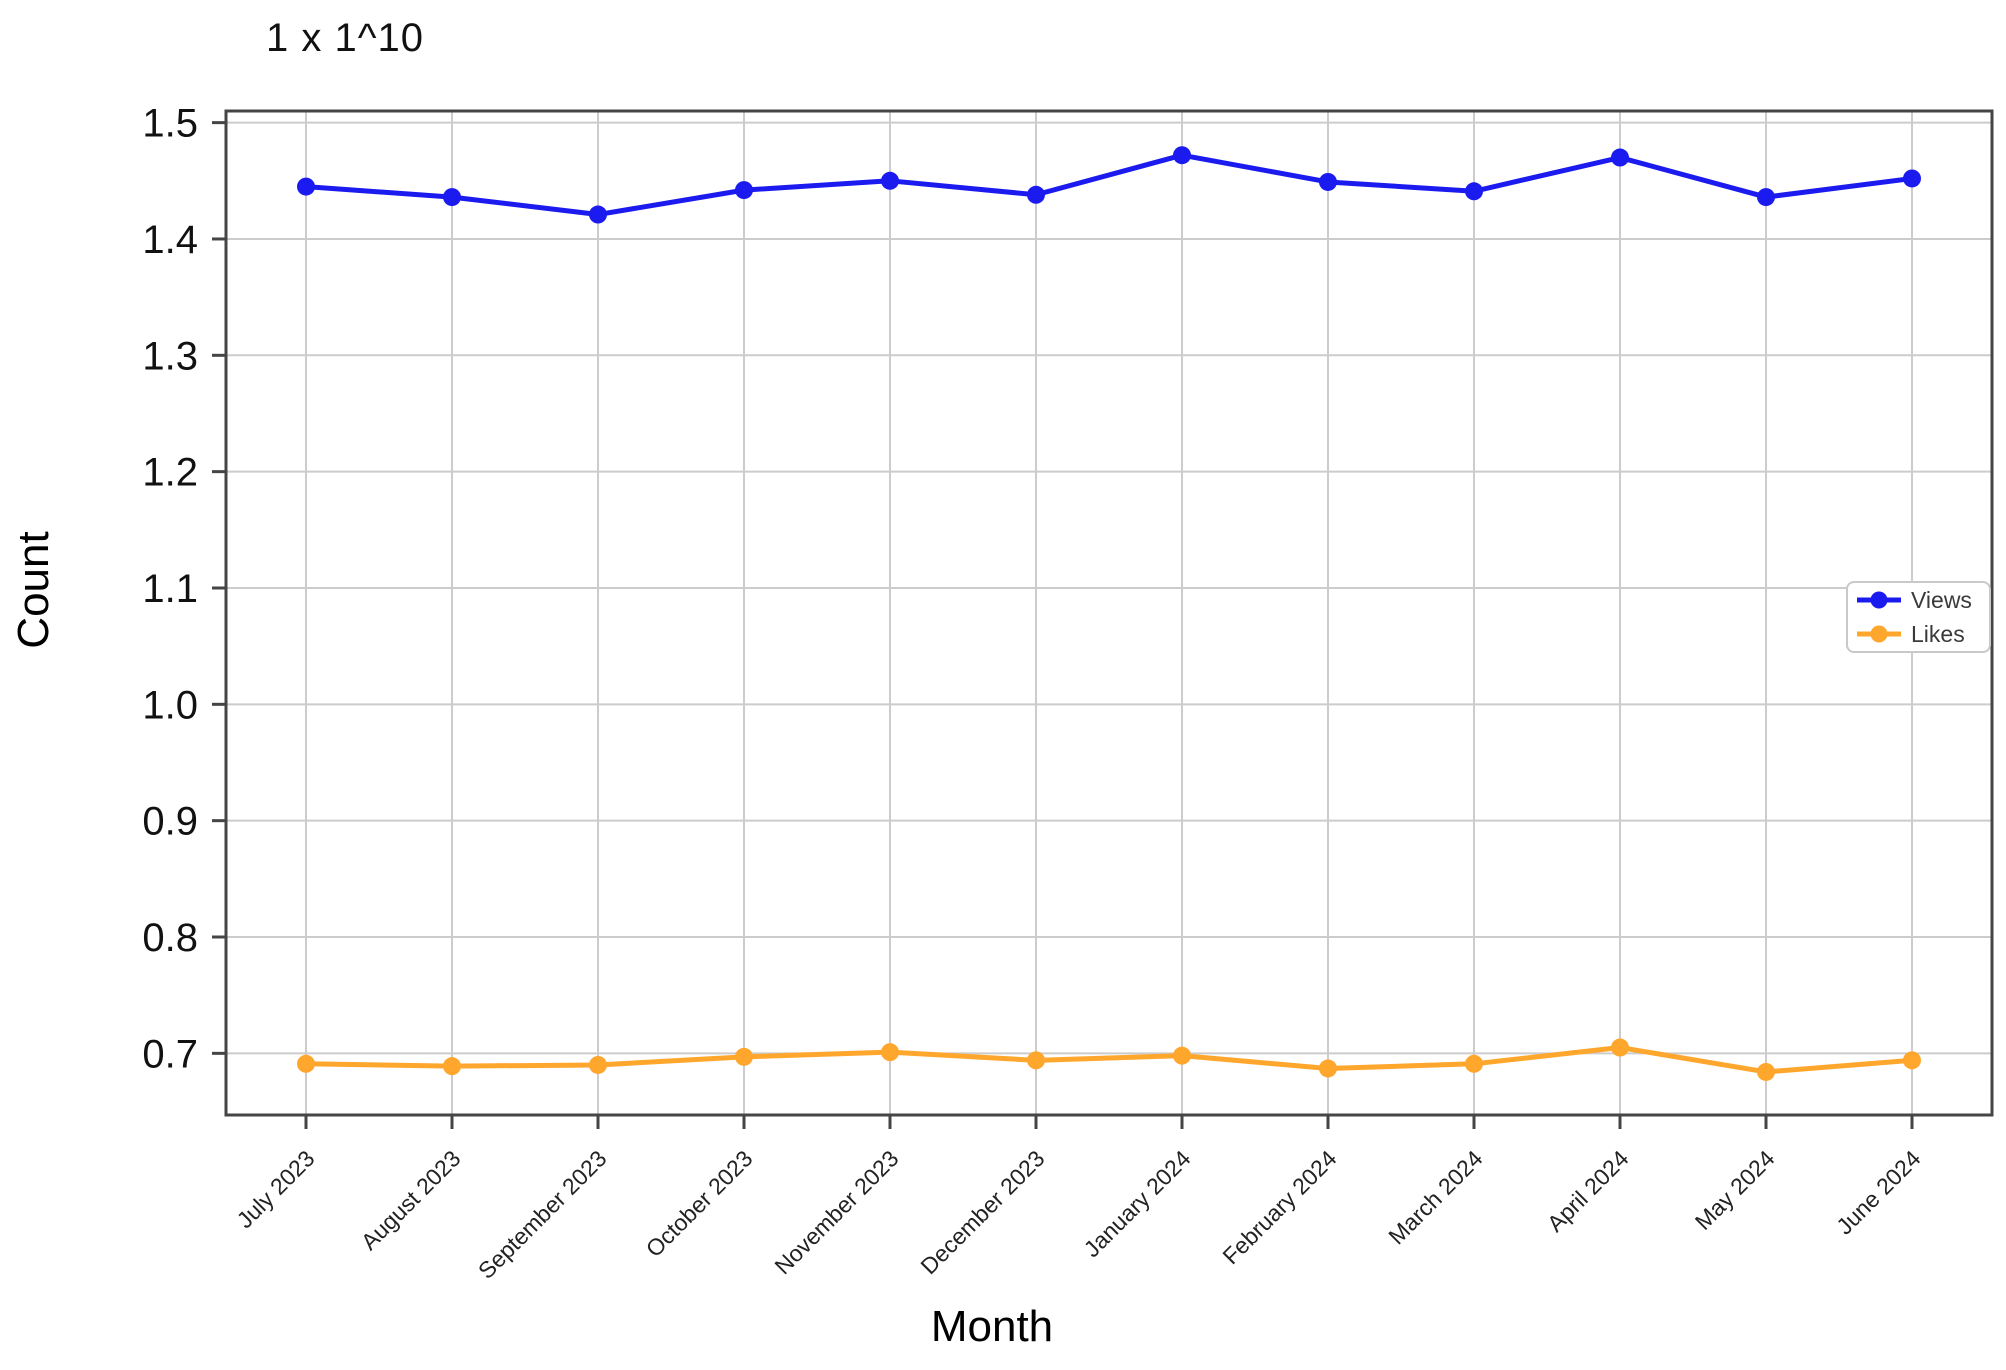 The image size is (2006, 1370). What do you see at coordinates (836, 1212) in the screenshot?
I see `x-tick-label: November 2023` at bounding box center [836, 1212].